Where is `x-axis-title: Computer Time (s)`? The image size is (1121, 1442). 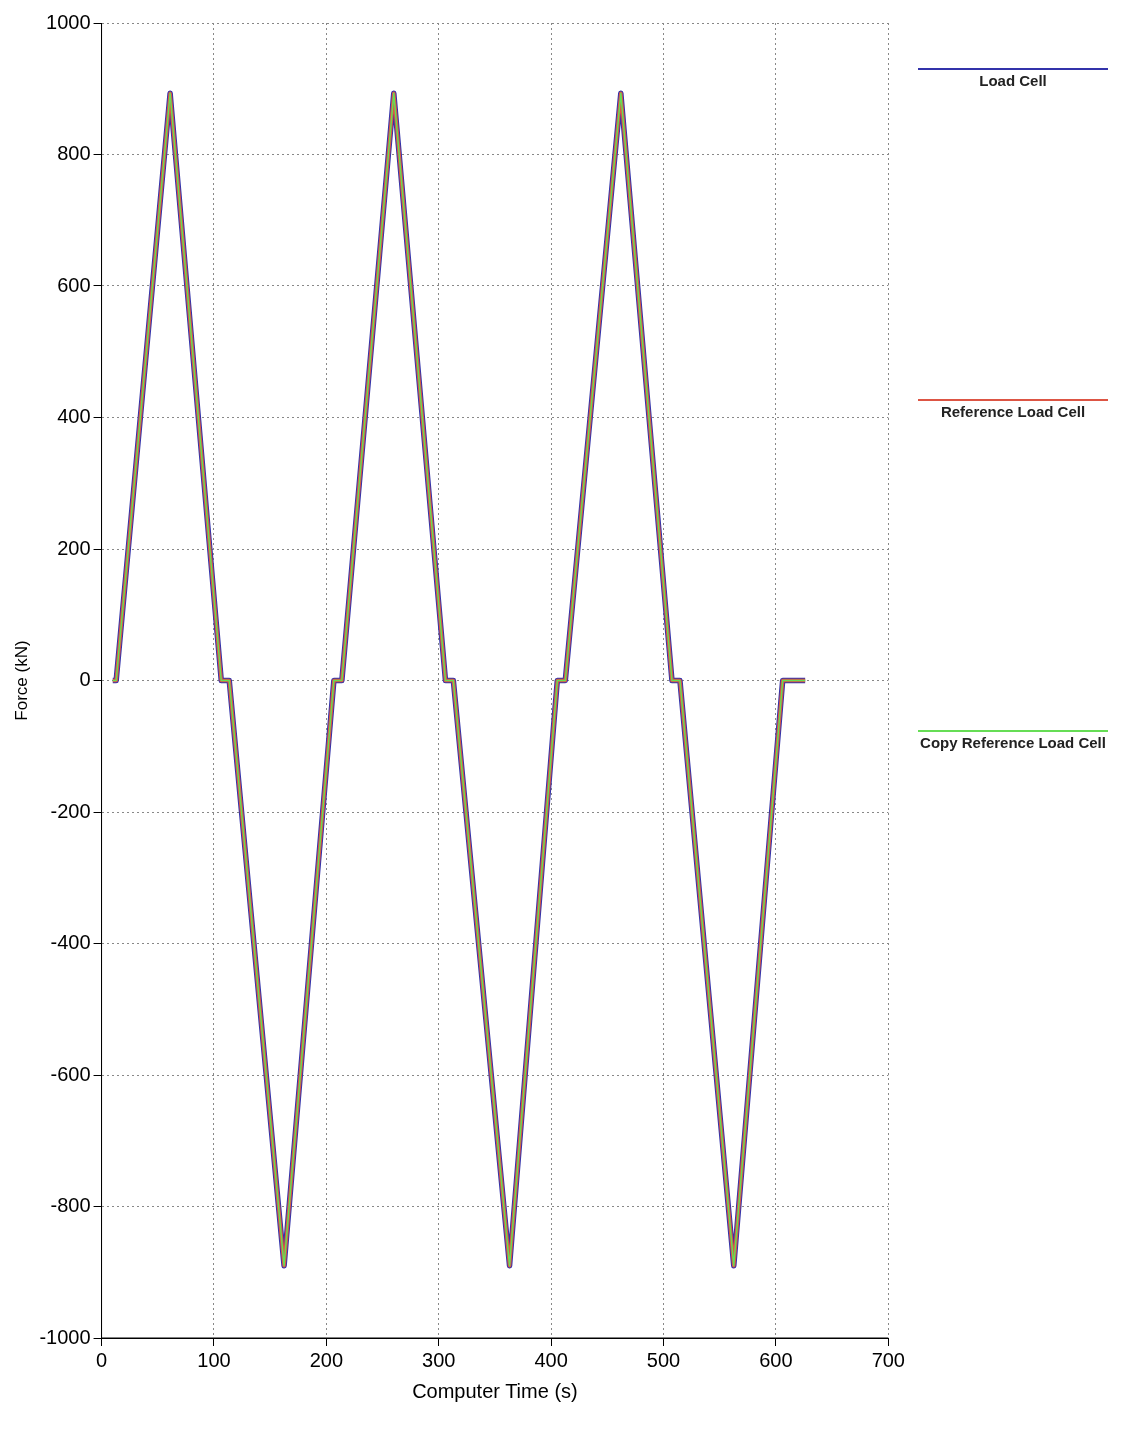
x-axis-title: Computer Time (s) is located at coordinates (495, 1390).